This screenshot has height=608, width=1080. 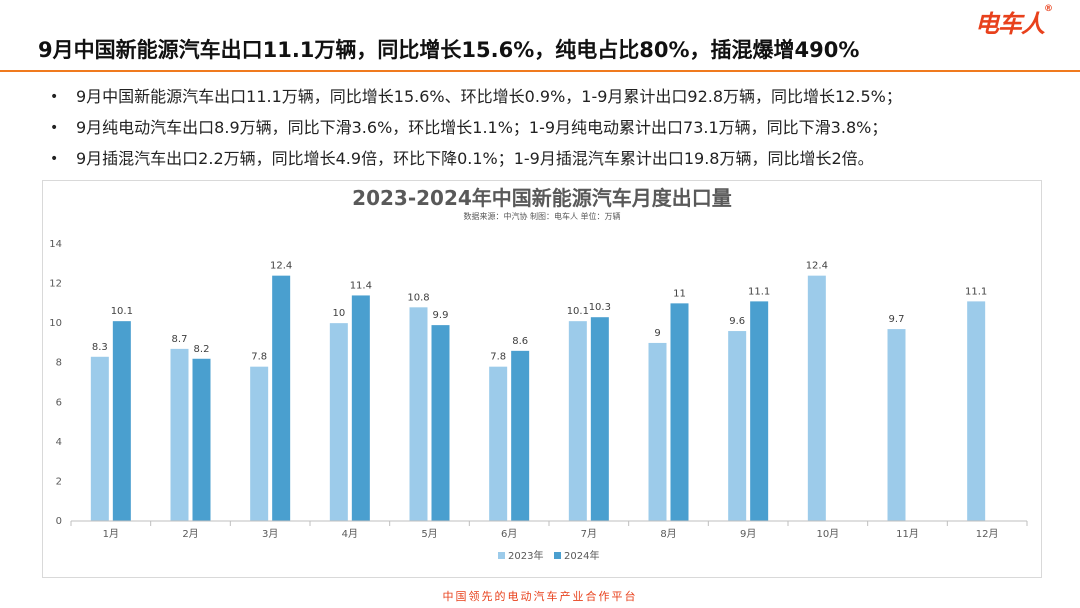 I want to click on bar-value-label: 10, so click(x=338, y=313).